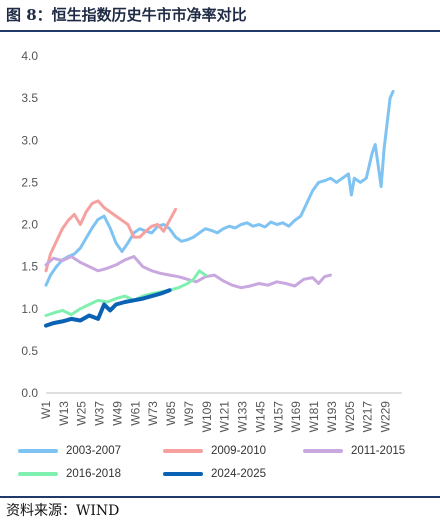 This screenshot has height=521, width=440. Describe the element at coordinates (350, 417) in the screenshot. I see `x-tick-label: W205` at that location.